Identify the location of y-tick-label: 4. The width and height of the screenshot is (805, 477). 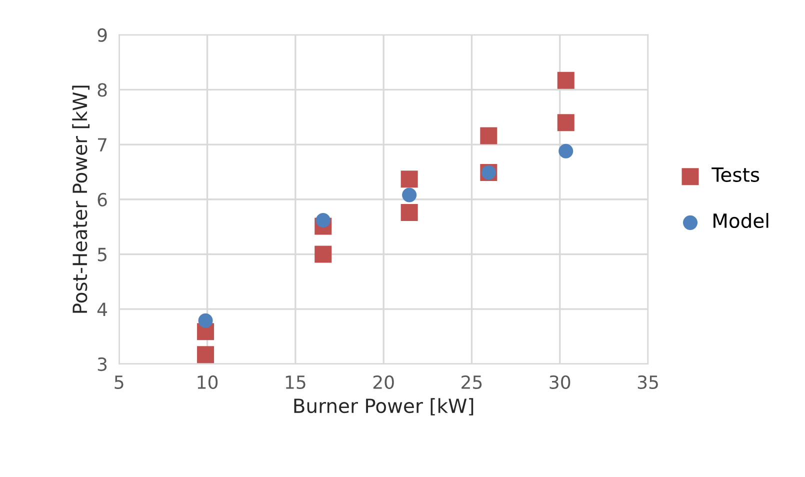
(102, 309).